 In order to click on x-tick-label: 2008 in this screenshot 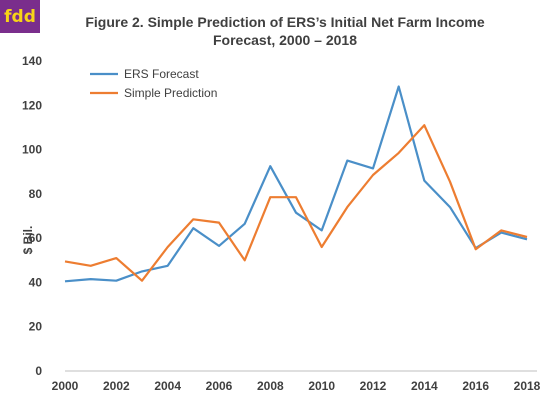, I will do `click(270, 386)`.